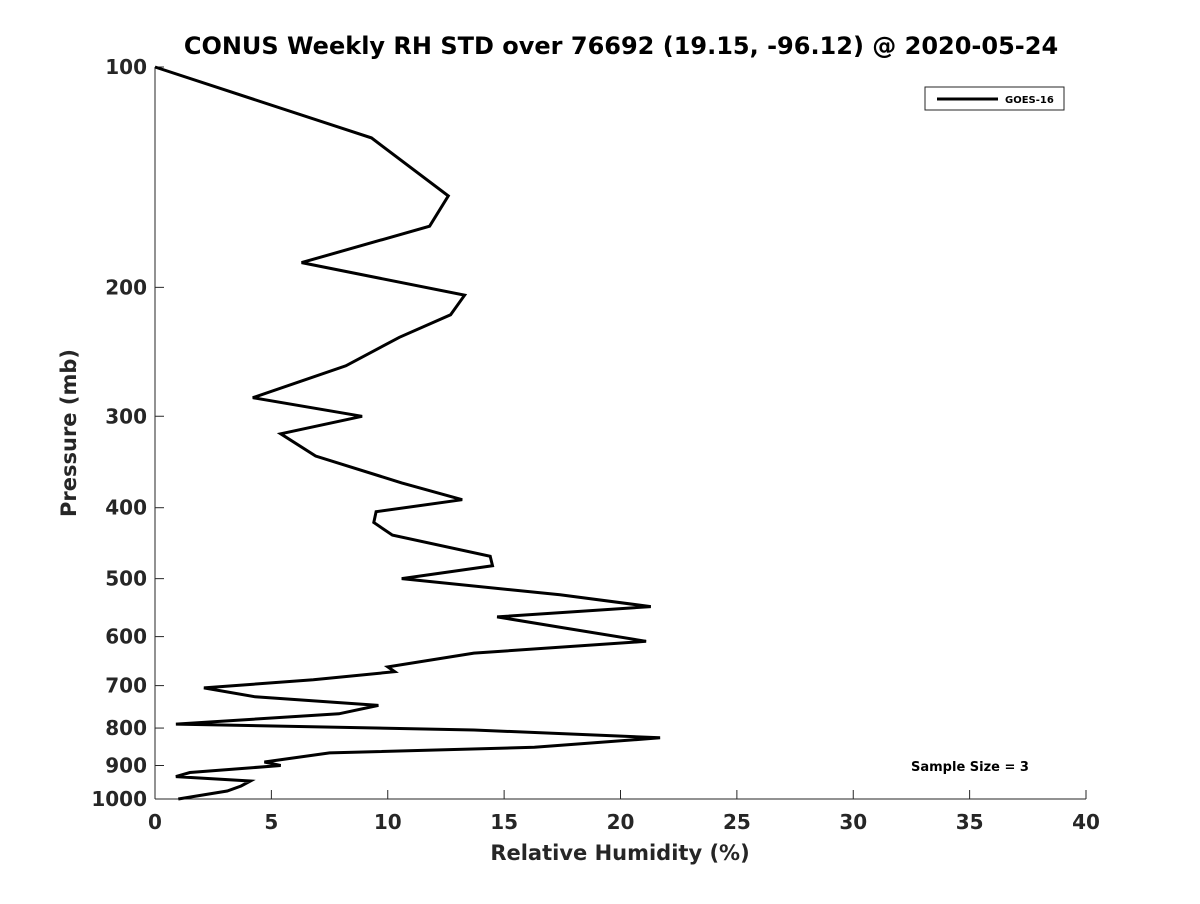 The height and width of the screenshot is (904, 1200). I want to click on y-tick-label: 100, so click(126, 67).